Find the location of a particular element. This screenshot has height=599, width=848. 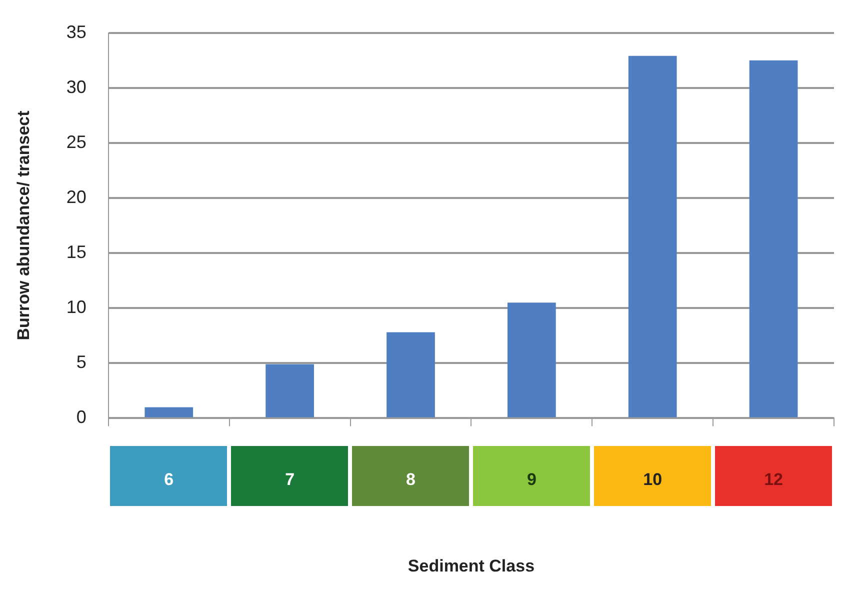

x-tick-label: 7 is located at coordinates (290, 480).